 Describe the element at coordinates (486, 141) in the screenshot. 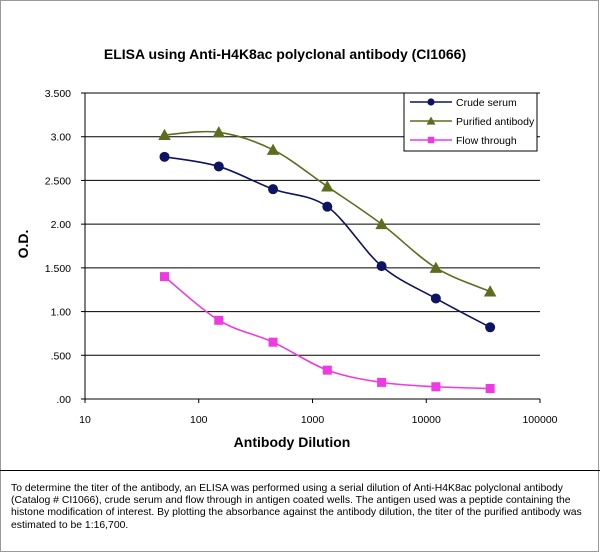

I see `legend-label: Flow through` at that location.